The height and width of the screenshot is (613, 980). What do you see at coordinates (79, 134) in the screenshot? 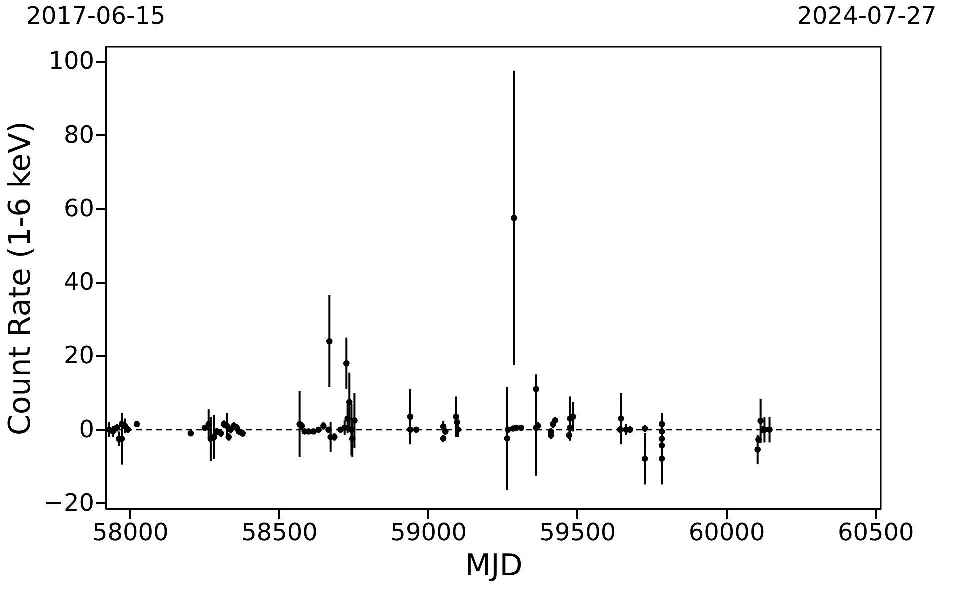
I see `y-tick-label: 80` at bounding box center [79, 134].